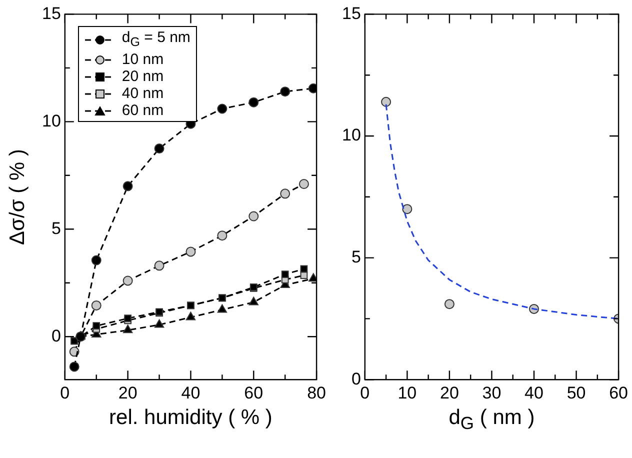 Image resolution: width=632 pixels, height=458 pixels. What do you see at coordinates (143, 111) in the screenshot?
I see `legend-label: 60 nm` at bounding box center [143, 111].